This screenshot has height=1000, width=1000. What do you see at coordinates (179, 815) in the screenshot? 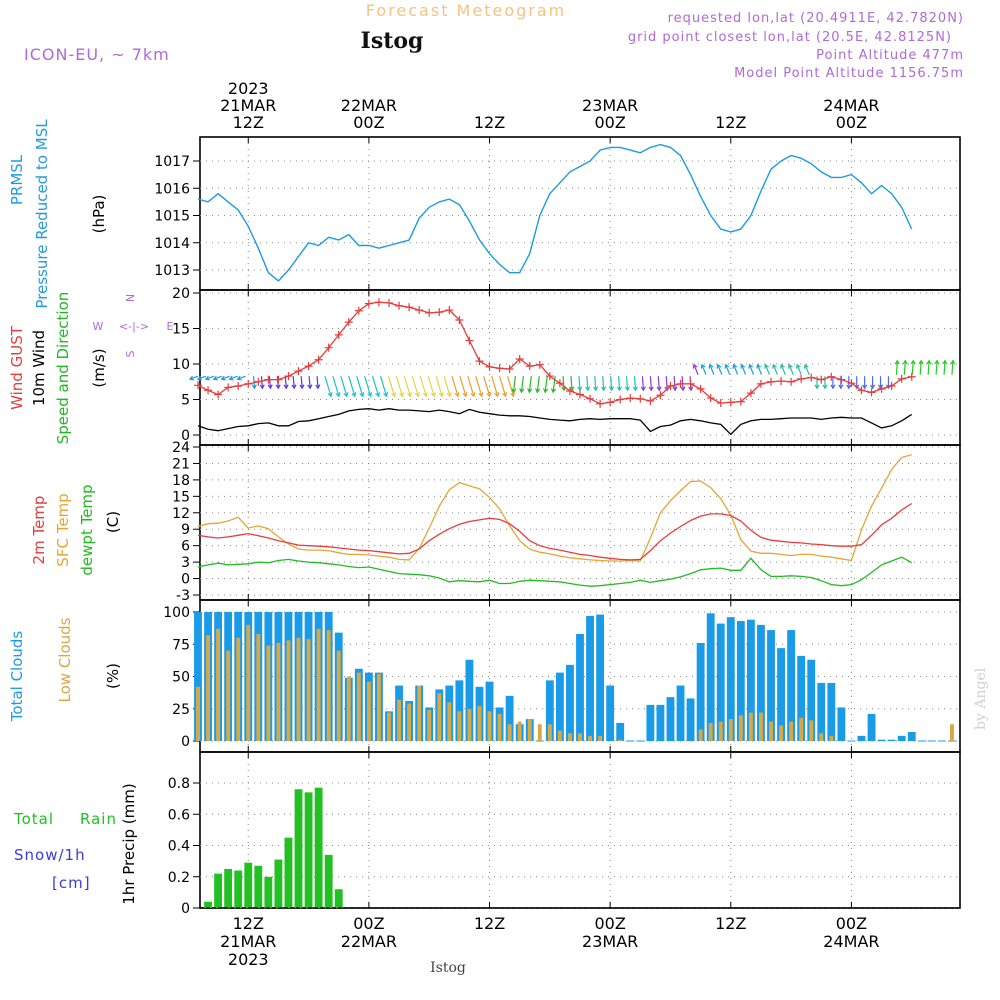
I see `precip-ytick-label: 0.6` at bounding box center [179, 815].